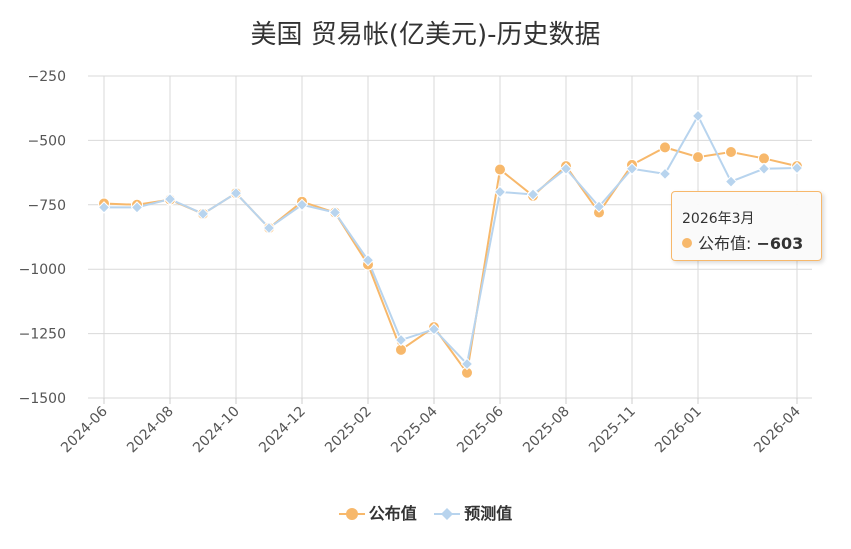  Describe the element at coordinates (47, 77) in the screenshot. I see `y-tick-label: −250` at that location.